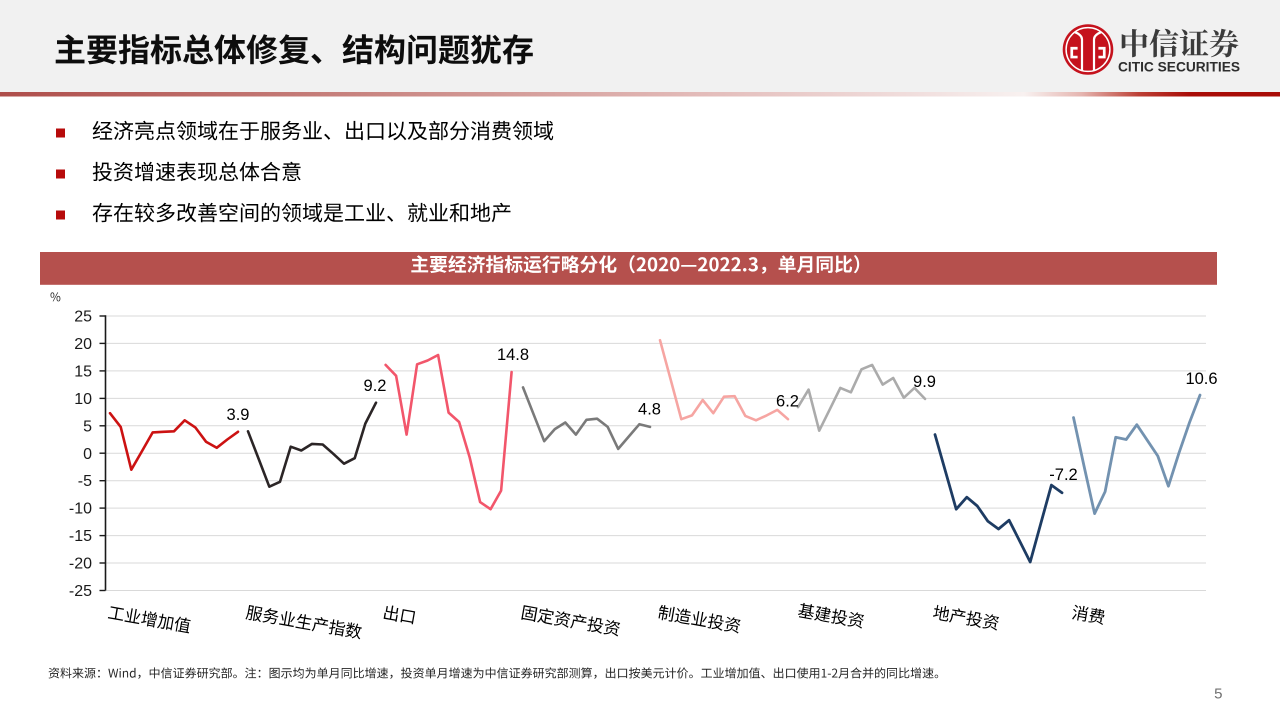  Describe the element at coordinates (83, 344) in the screenshot. I see `svg-text: 20` at that location.